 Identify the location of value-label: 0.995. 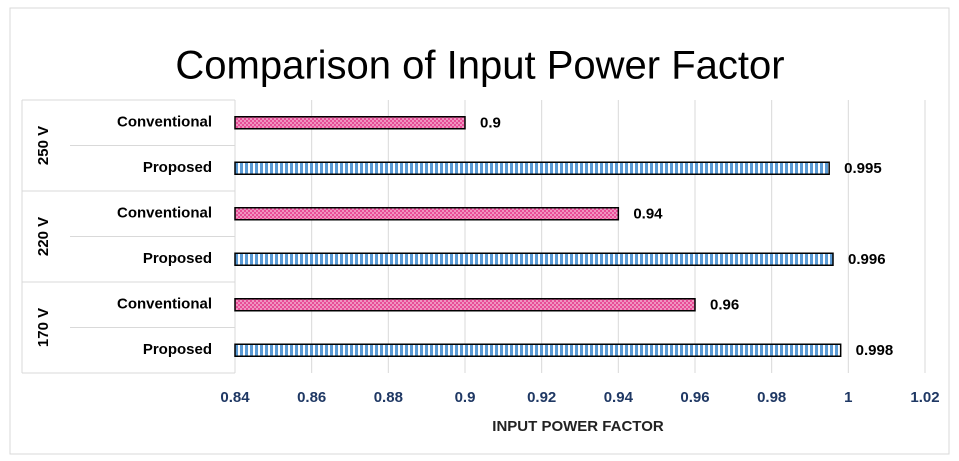
(863, 168).